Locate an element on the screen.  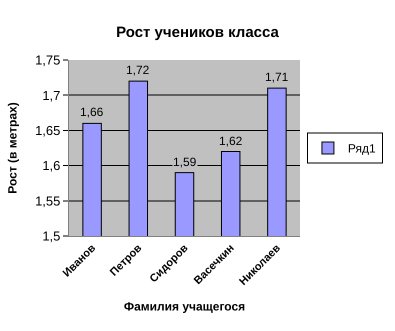
y-axis-title: Рост (в метрах) is located at coordinates (12, 148).